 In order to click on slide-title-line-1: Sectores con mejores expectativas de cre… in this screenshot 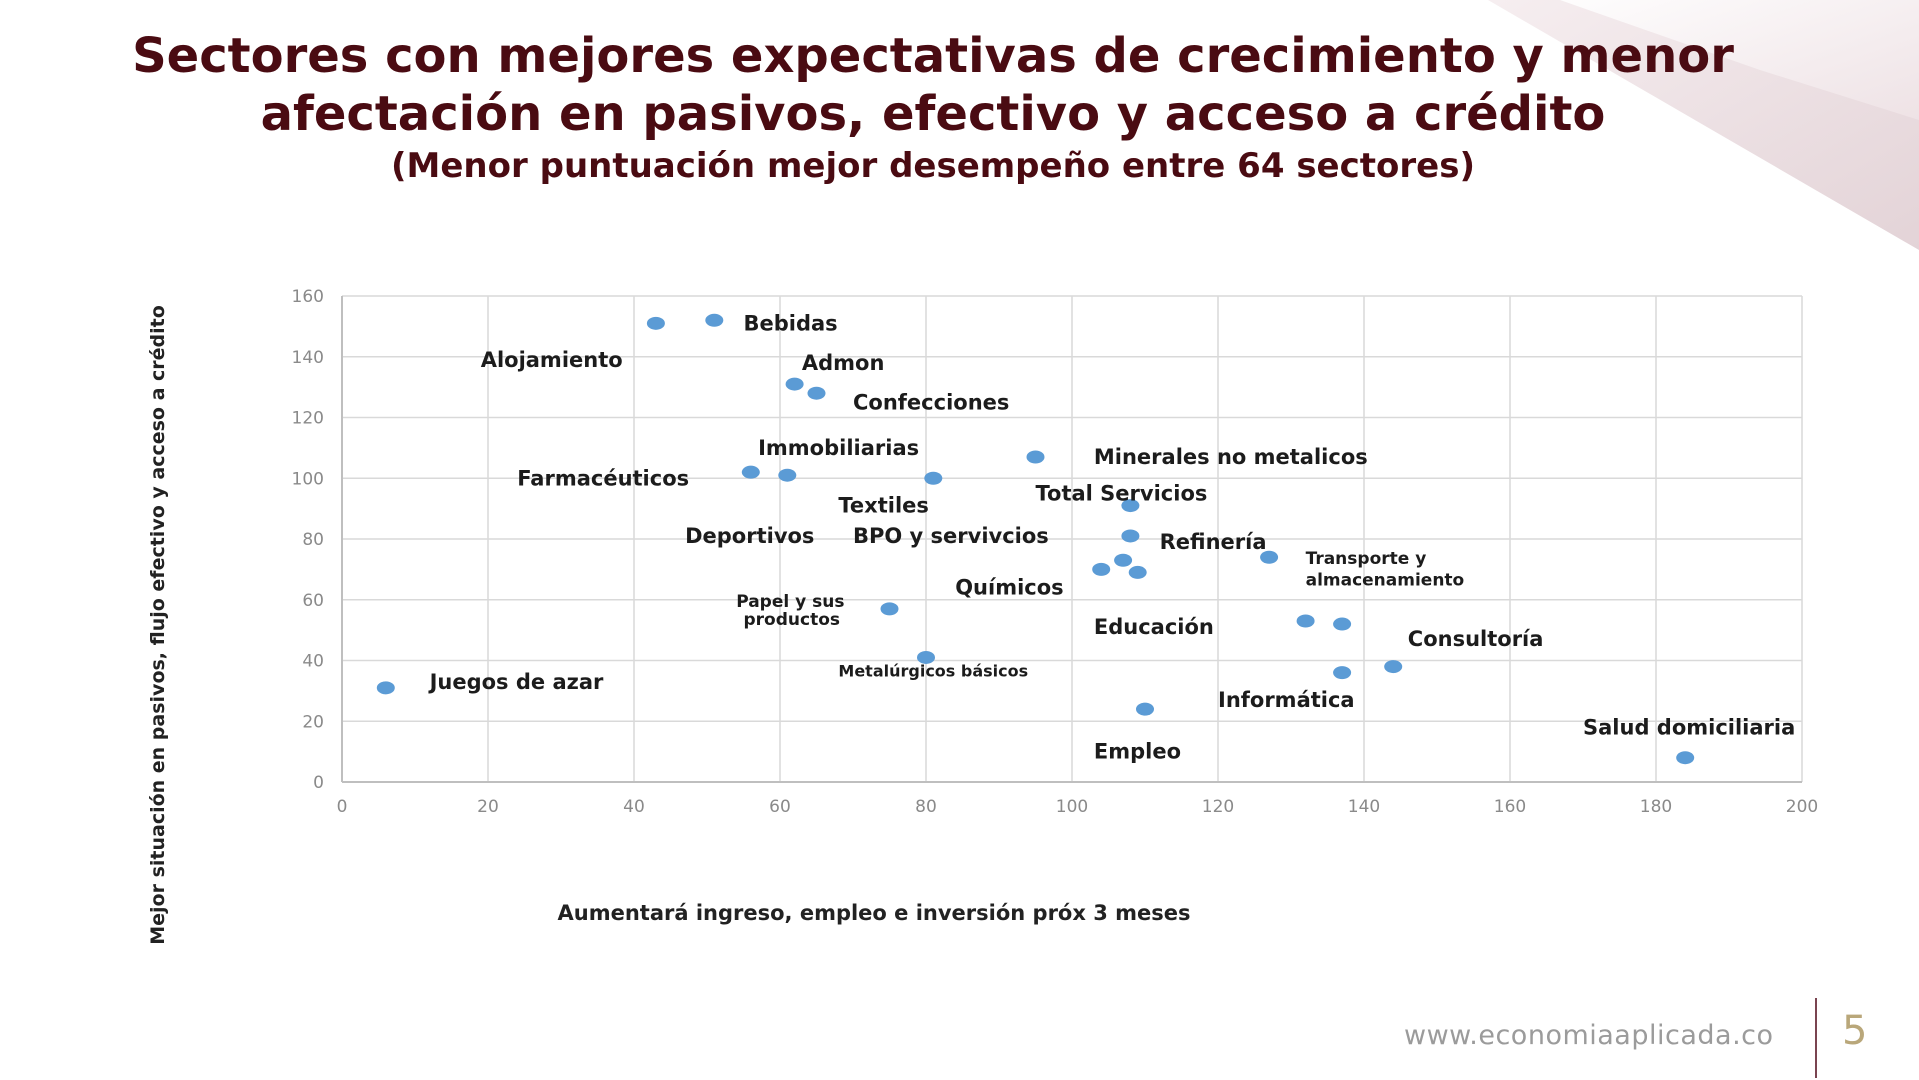, I will do `click(933, 56)`.